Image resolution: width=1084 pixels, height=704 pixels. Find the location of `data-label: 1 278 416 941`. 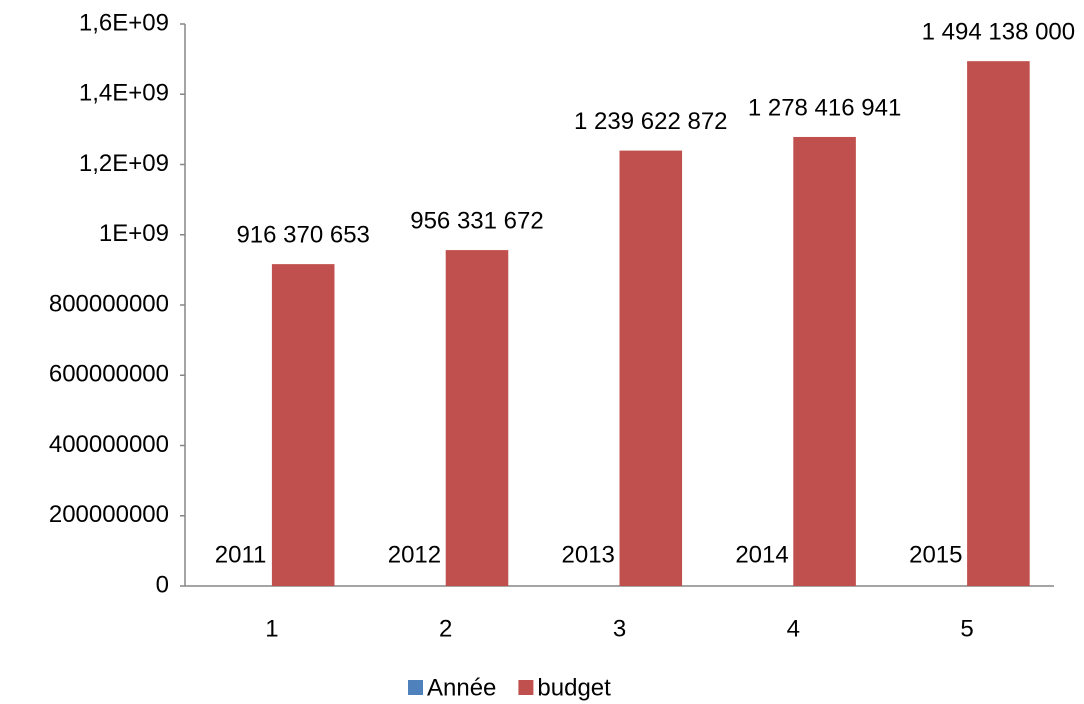

data-label: 1 278 416 941 is located at coordinates (824, 107).